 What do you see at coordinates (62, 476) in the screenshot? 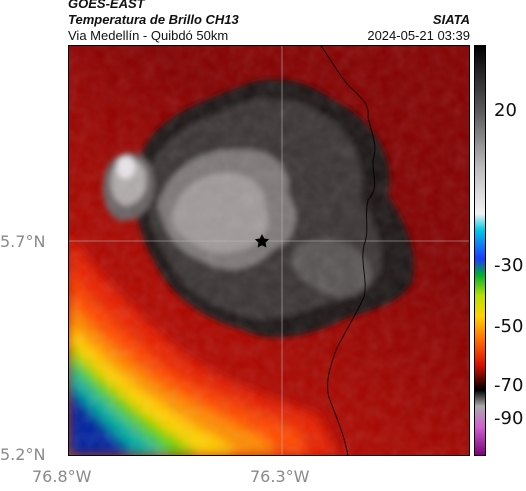
I see `lon-tick-label: 76.8°W` at bounding box center [62, 476].